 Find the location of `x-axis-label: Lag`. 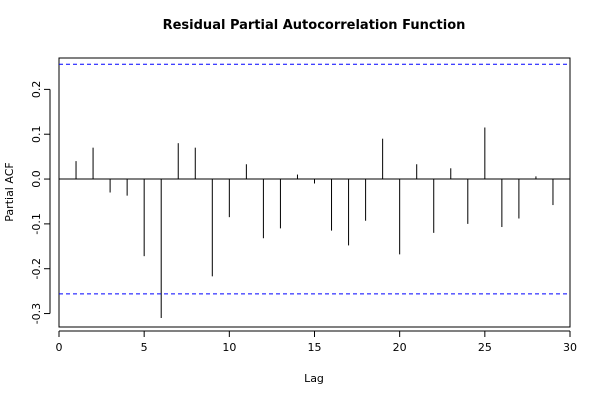

x-axis-label: Lag is located at coordinates (314, 378).